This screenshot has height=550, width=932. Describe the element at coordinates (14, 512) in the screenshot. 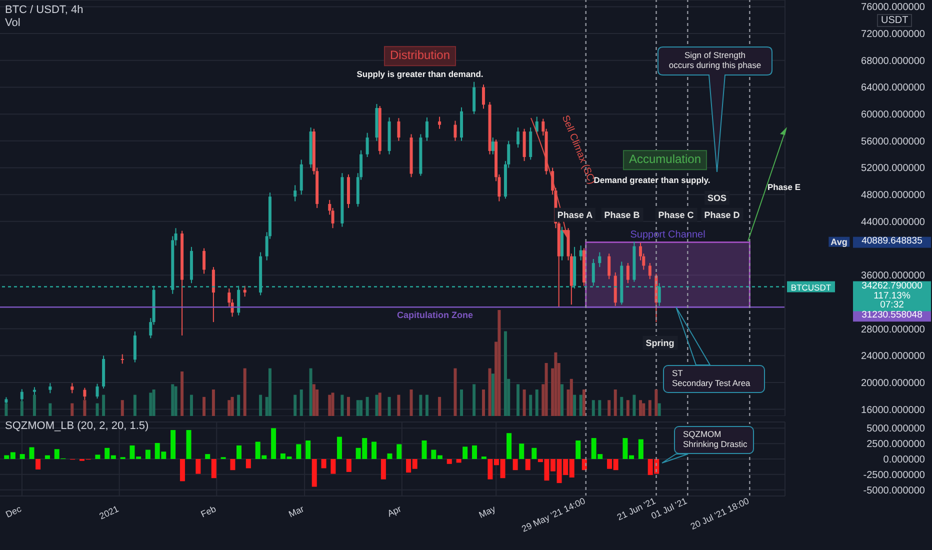

I see `x-tick-label: Dec` at that location.